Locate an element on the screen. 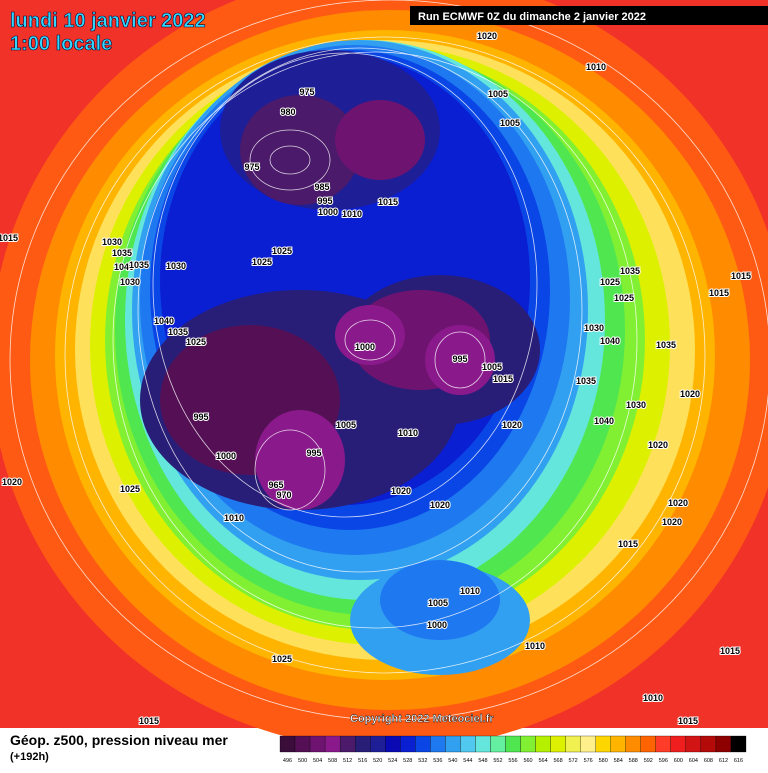 This screenshot has width=768, height=773. legend-label: 552 is located at coordinates (497, 761).